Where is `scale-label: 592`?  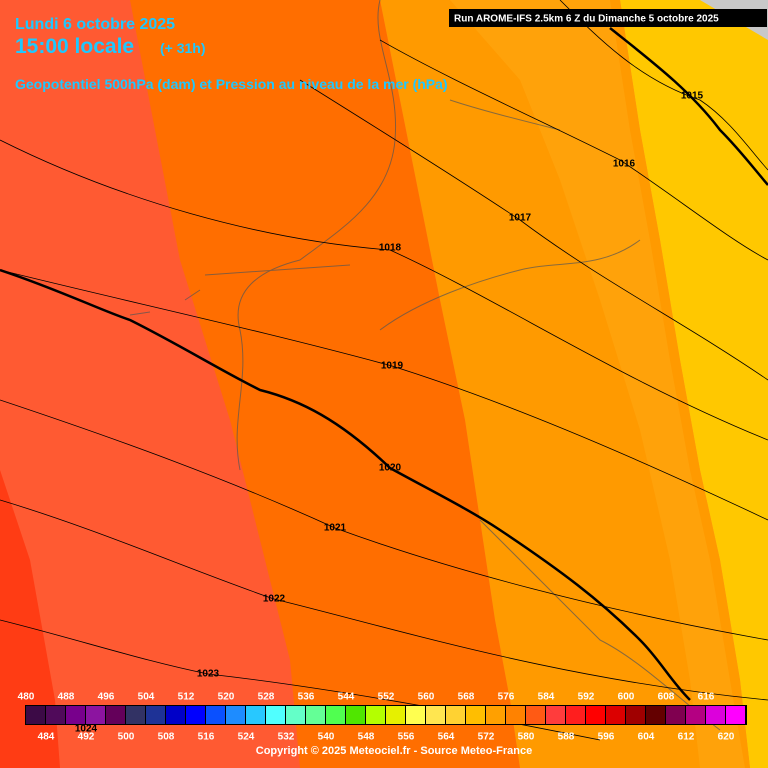
scale-label: 592 is located at coordinates (586, 697).